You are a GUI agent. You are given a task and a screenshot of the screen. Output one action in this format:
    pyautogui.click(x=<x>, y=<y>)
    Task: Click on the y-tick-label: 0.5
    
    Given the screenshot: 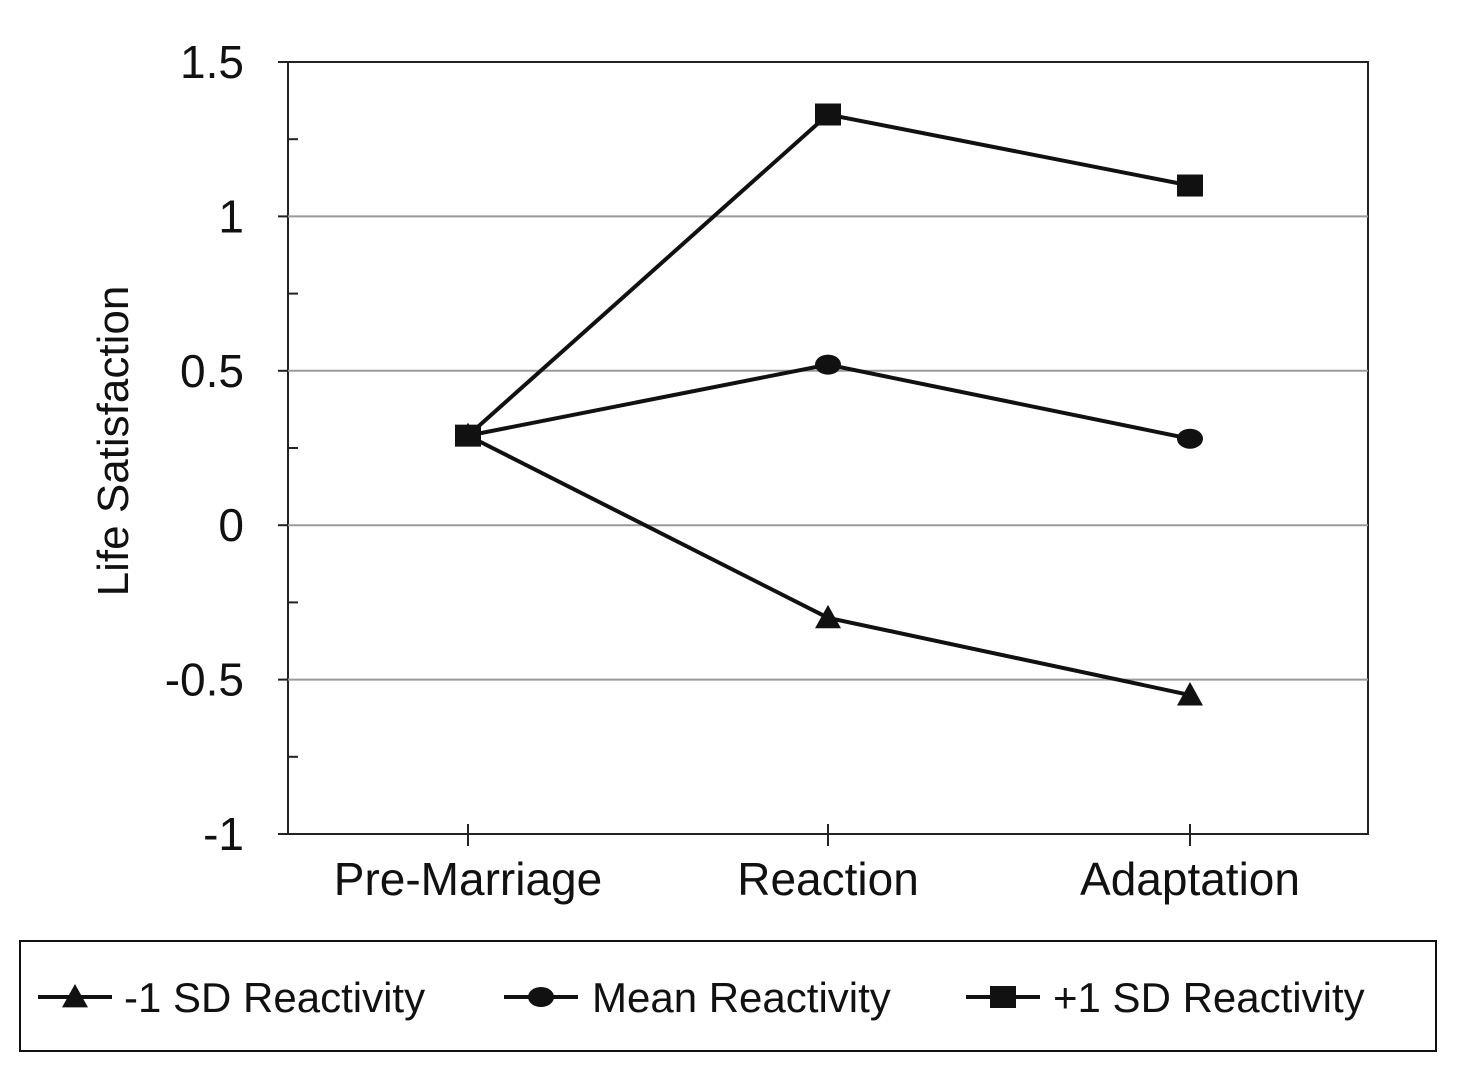 What is the action you would take?
    pyautogui.click(x=212, y=371)
    